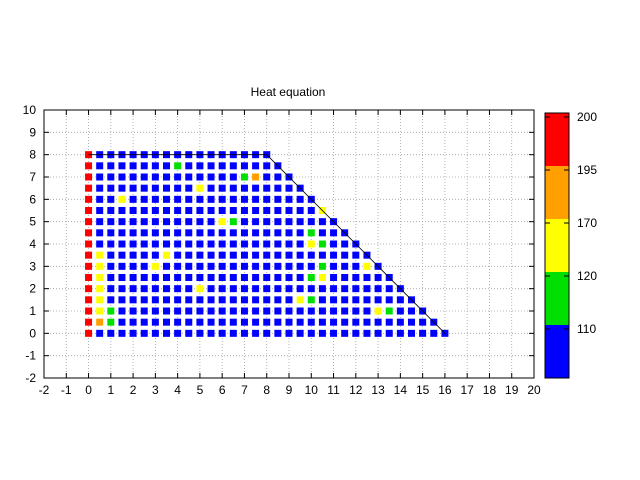  I want to click on x-tick-label: 19, so click(512, 390).